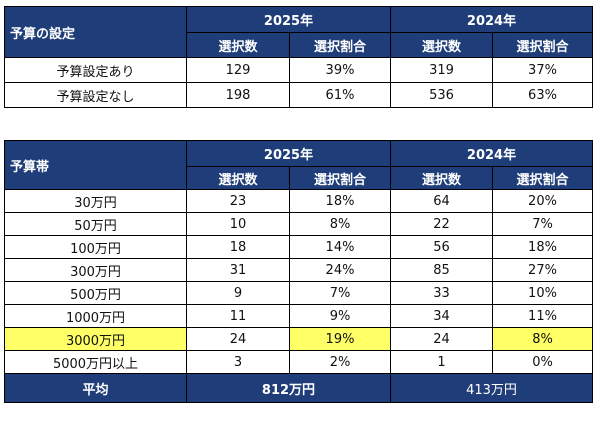 Image resolution: width=594 pixels, height=444 pixels. What do you see at coordinates (542, 362) in the screenshot?
I see `ratio-2024: 0%` at bounding box center [542, 362].